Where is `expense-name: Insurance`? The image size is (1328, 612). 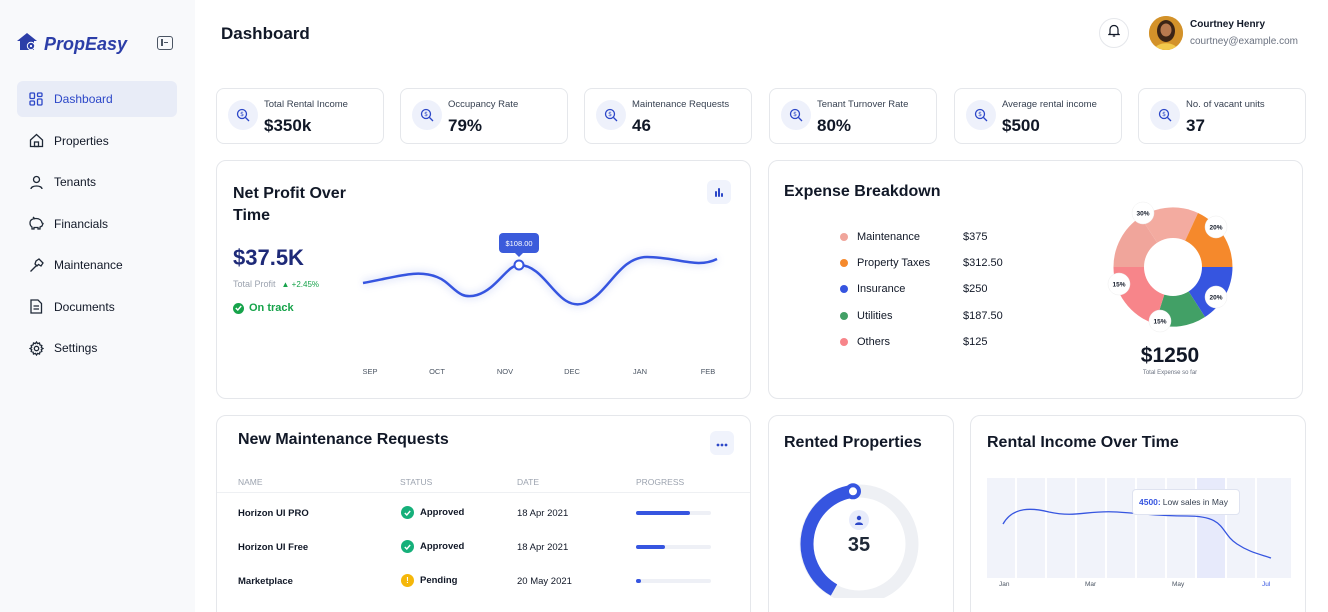 expense-name: Insurance is located at coordinates (881, 289).